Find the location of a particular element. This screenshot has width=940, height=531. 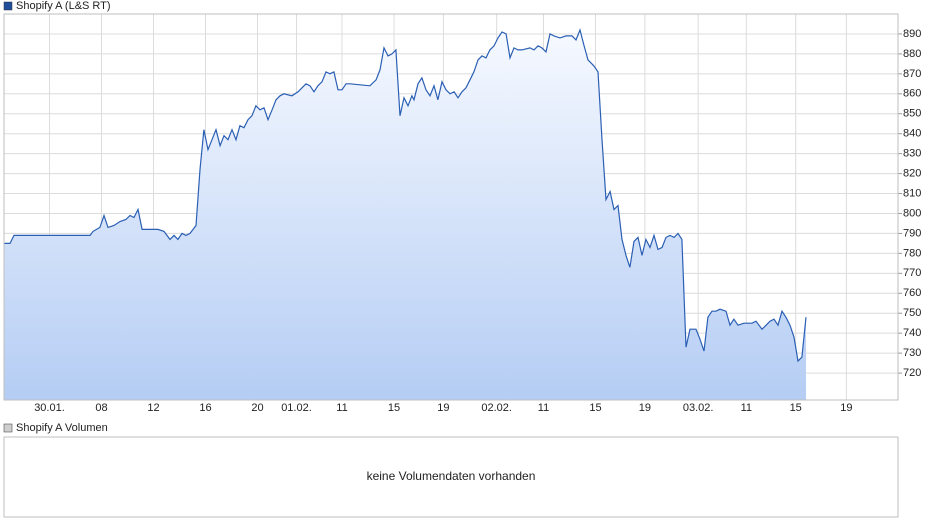

x-tick-label: 02.02. is located at coordinates (496, 408).